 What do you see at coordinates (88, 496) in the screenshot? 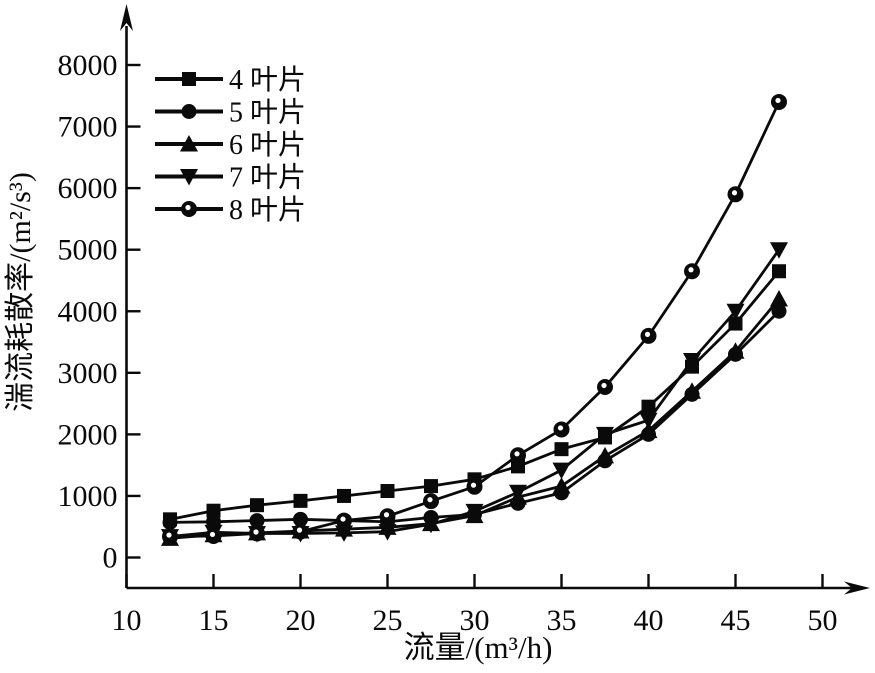
I see `y-tick-label: 1000` at bounding box center [88, 496].